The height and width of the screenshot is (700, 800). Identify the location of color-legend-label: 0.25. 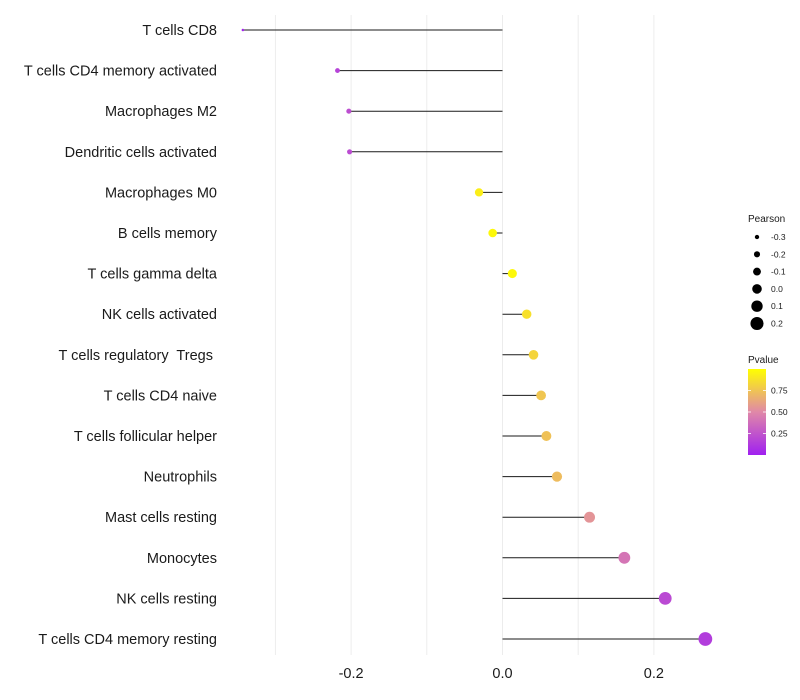
(779, 434).